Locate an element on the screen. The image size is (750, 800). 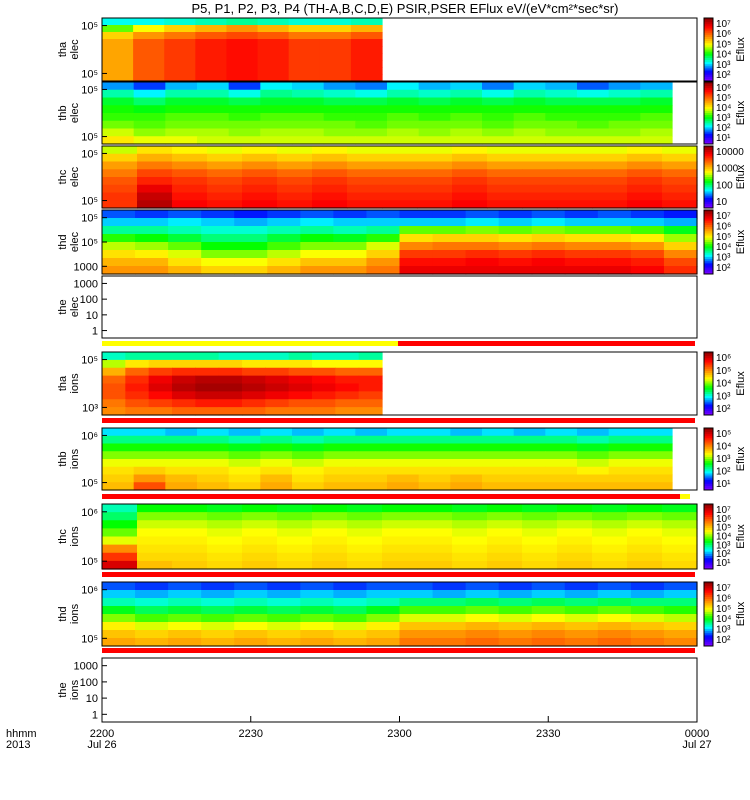
colorbar-tick-label: 10⁶ is located at coordinates (723, 226).